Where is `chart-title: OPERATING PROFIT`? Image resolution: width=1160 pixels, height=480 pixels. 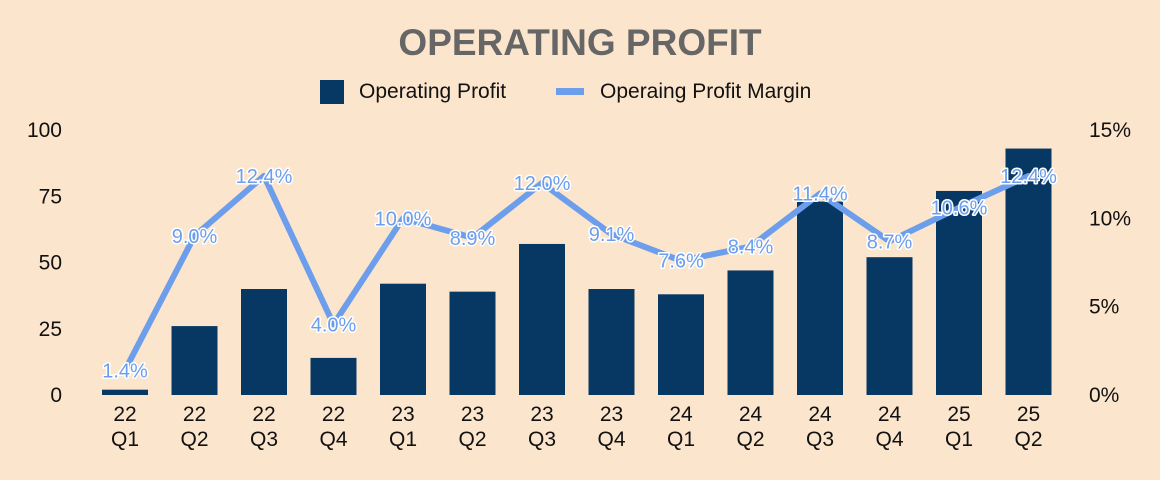 chart-title: OPERATING PROFIT is located at coordinates (580, 42).